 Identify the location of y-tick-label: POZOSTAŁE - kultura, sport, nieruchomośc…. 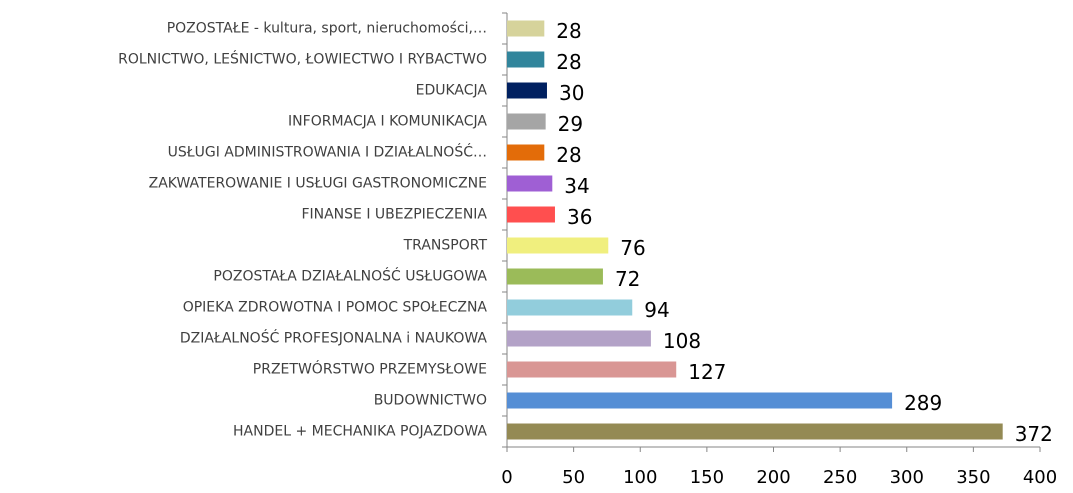
(327, 29).